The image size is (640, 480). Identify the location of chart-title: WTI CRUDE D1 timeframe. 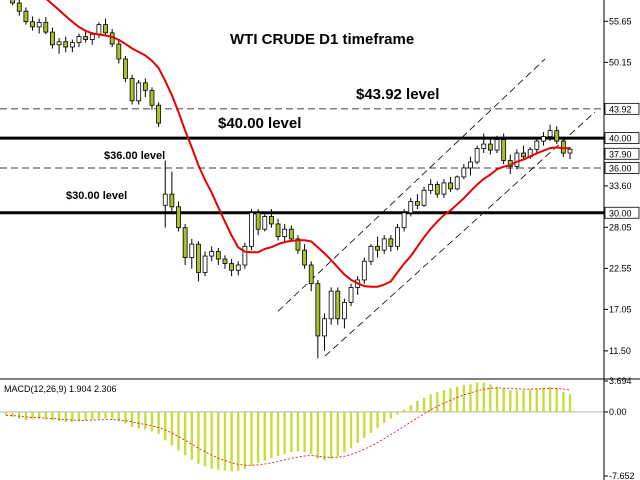
(322, 39).